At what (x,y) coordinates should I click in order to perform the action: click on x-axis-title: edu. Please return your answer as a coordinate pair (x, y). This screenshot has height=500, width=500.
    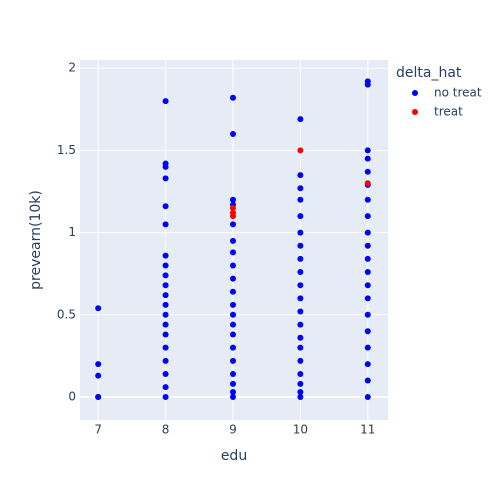
    Looking at the image, I should click on (234, 456).